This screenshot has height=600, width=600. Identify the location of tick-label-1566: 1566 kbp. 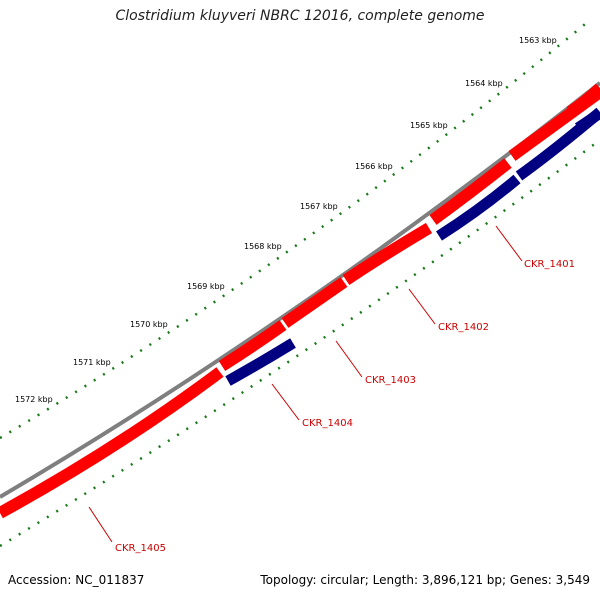
(374, 166).